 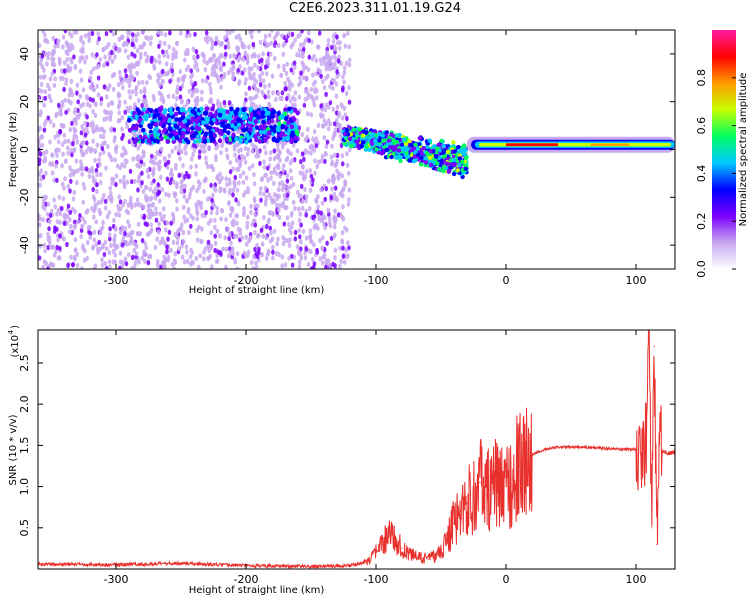 I want to click on colorbar-tick-label: 0.0, so click(x=701, y=269).